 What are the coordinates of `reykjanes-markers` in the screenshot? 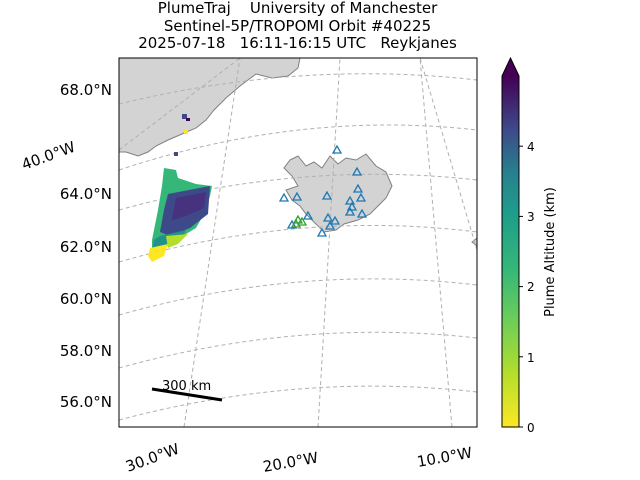 It's located at (299, 221).